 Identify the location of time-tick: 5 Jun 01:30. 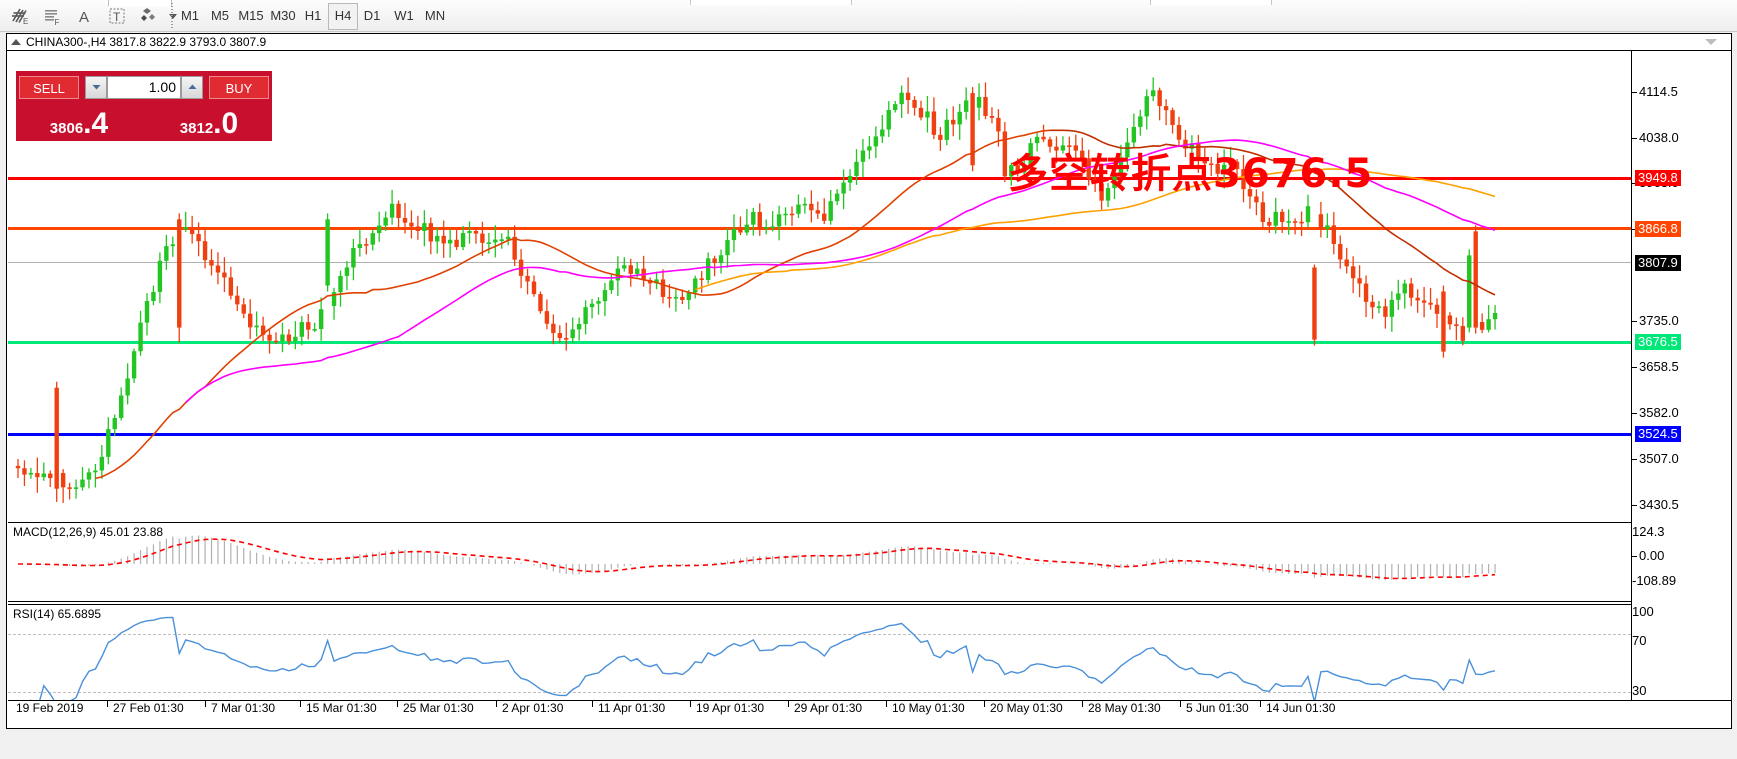
(1214, 708).